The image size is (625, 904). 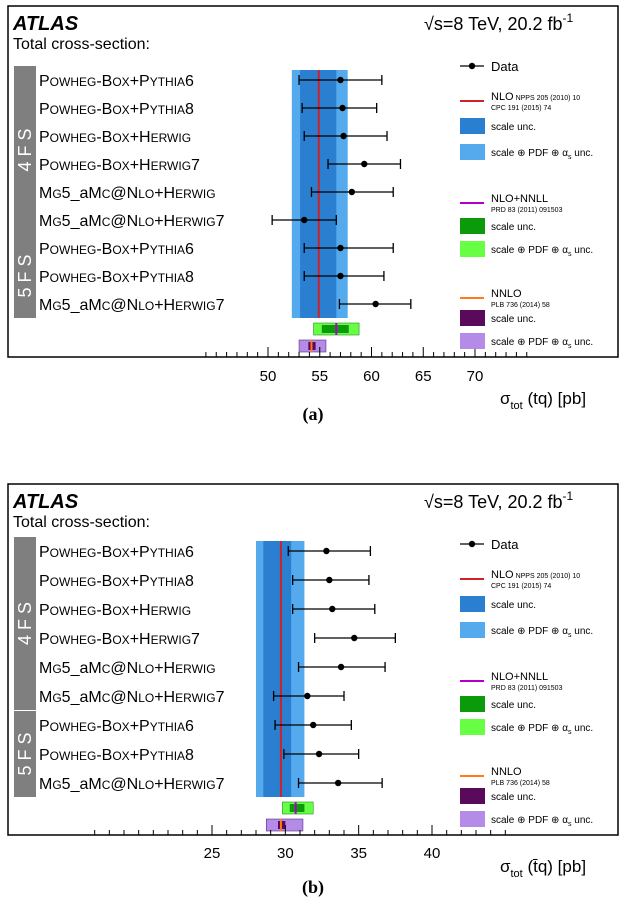 What do you see at coordinates (472, 630) in the screenshot?
I see `legend-nlo-total-swatch` at bounding box center [472, 630].